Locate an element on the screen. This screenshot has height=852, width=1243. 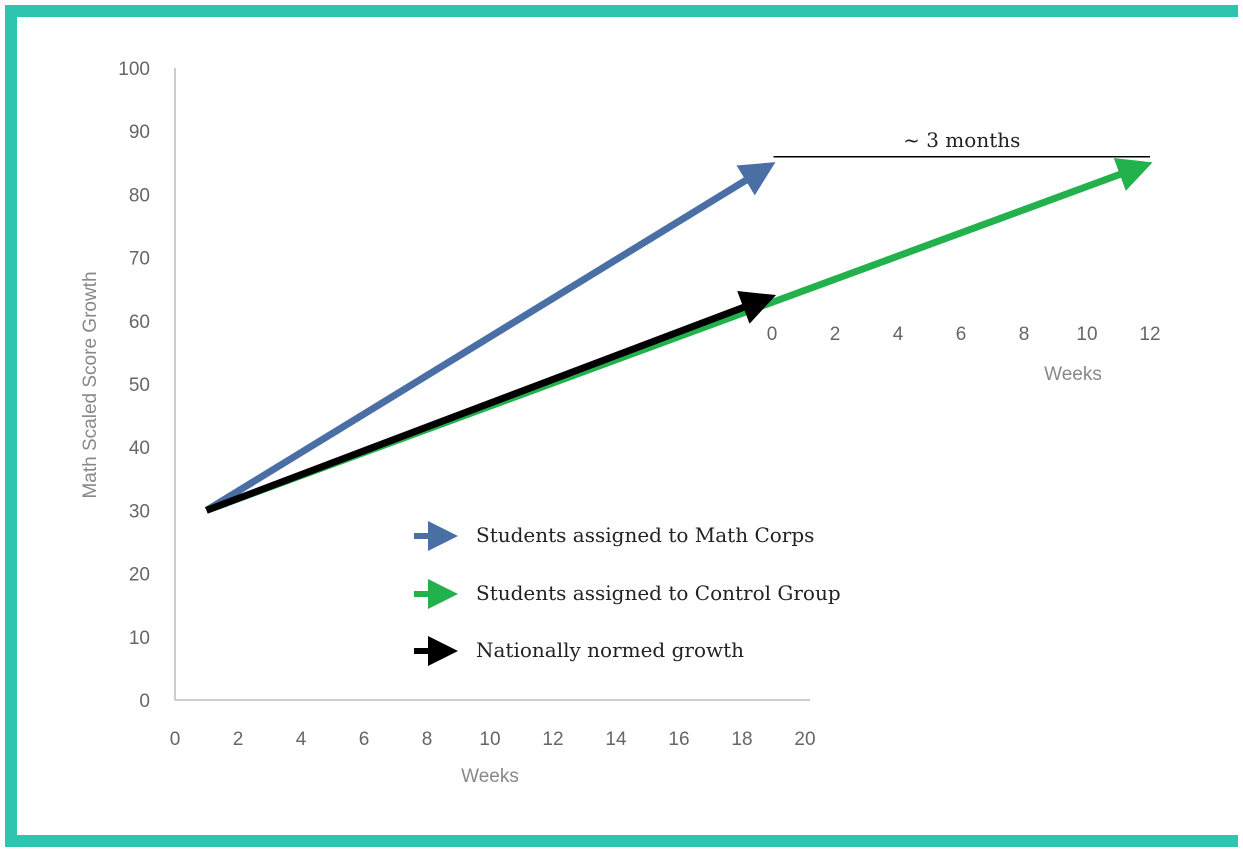
secondary-x-tick-label: 6 is located at coordinates (961, 334).